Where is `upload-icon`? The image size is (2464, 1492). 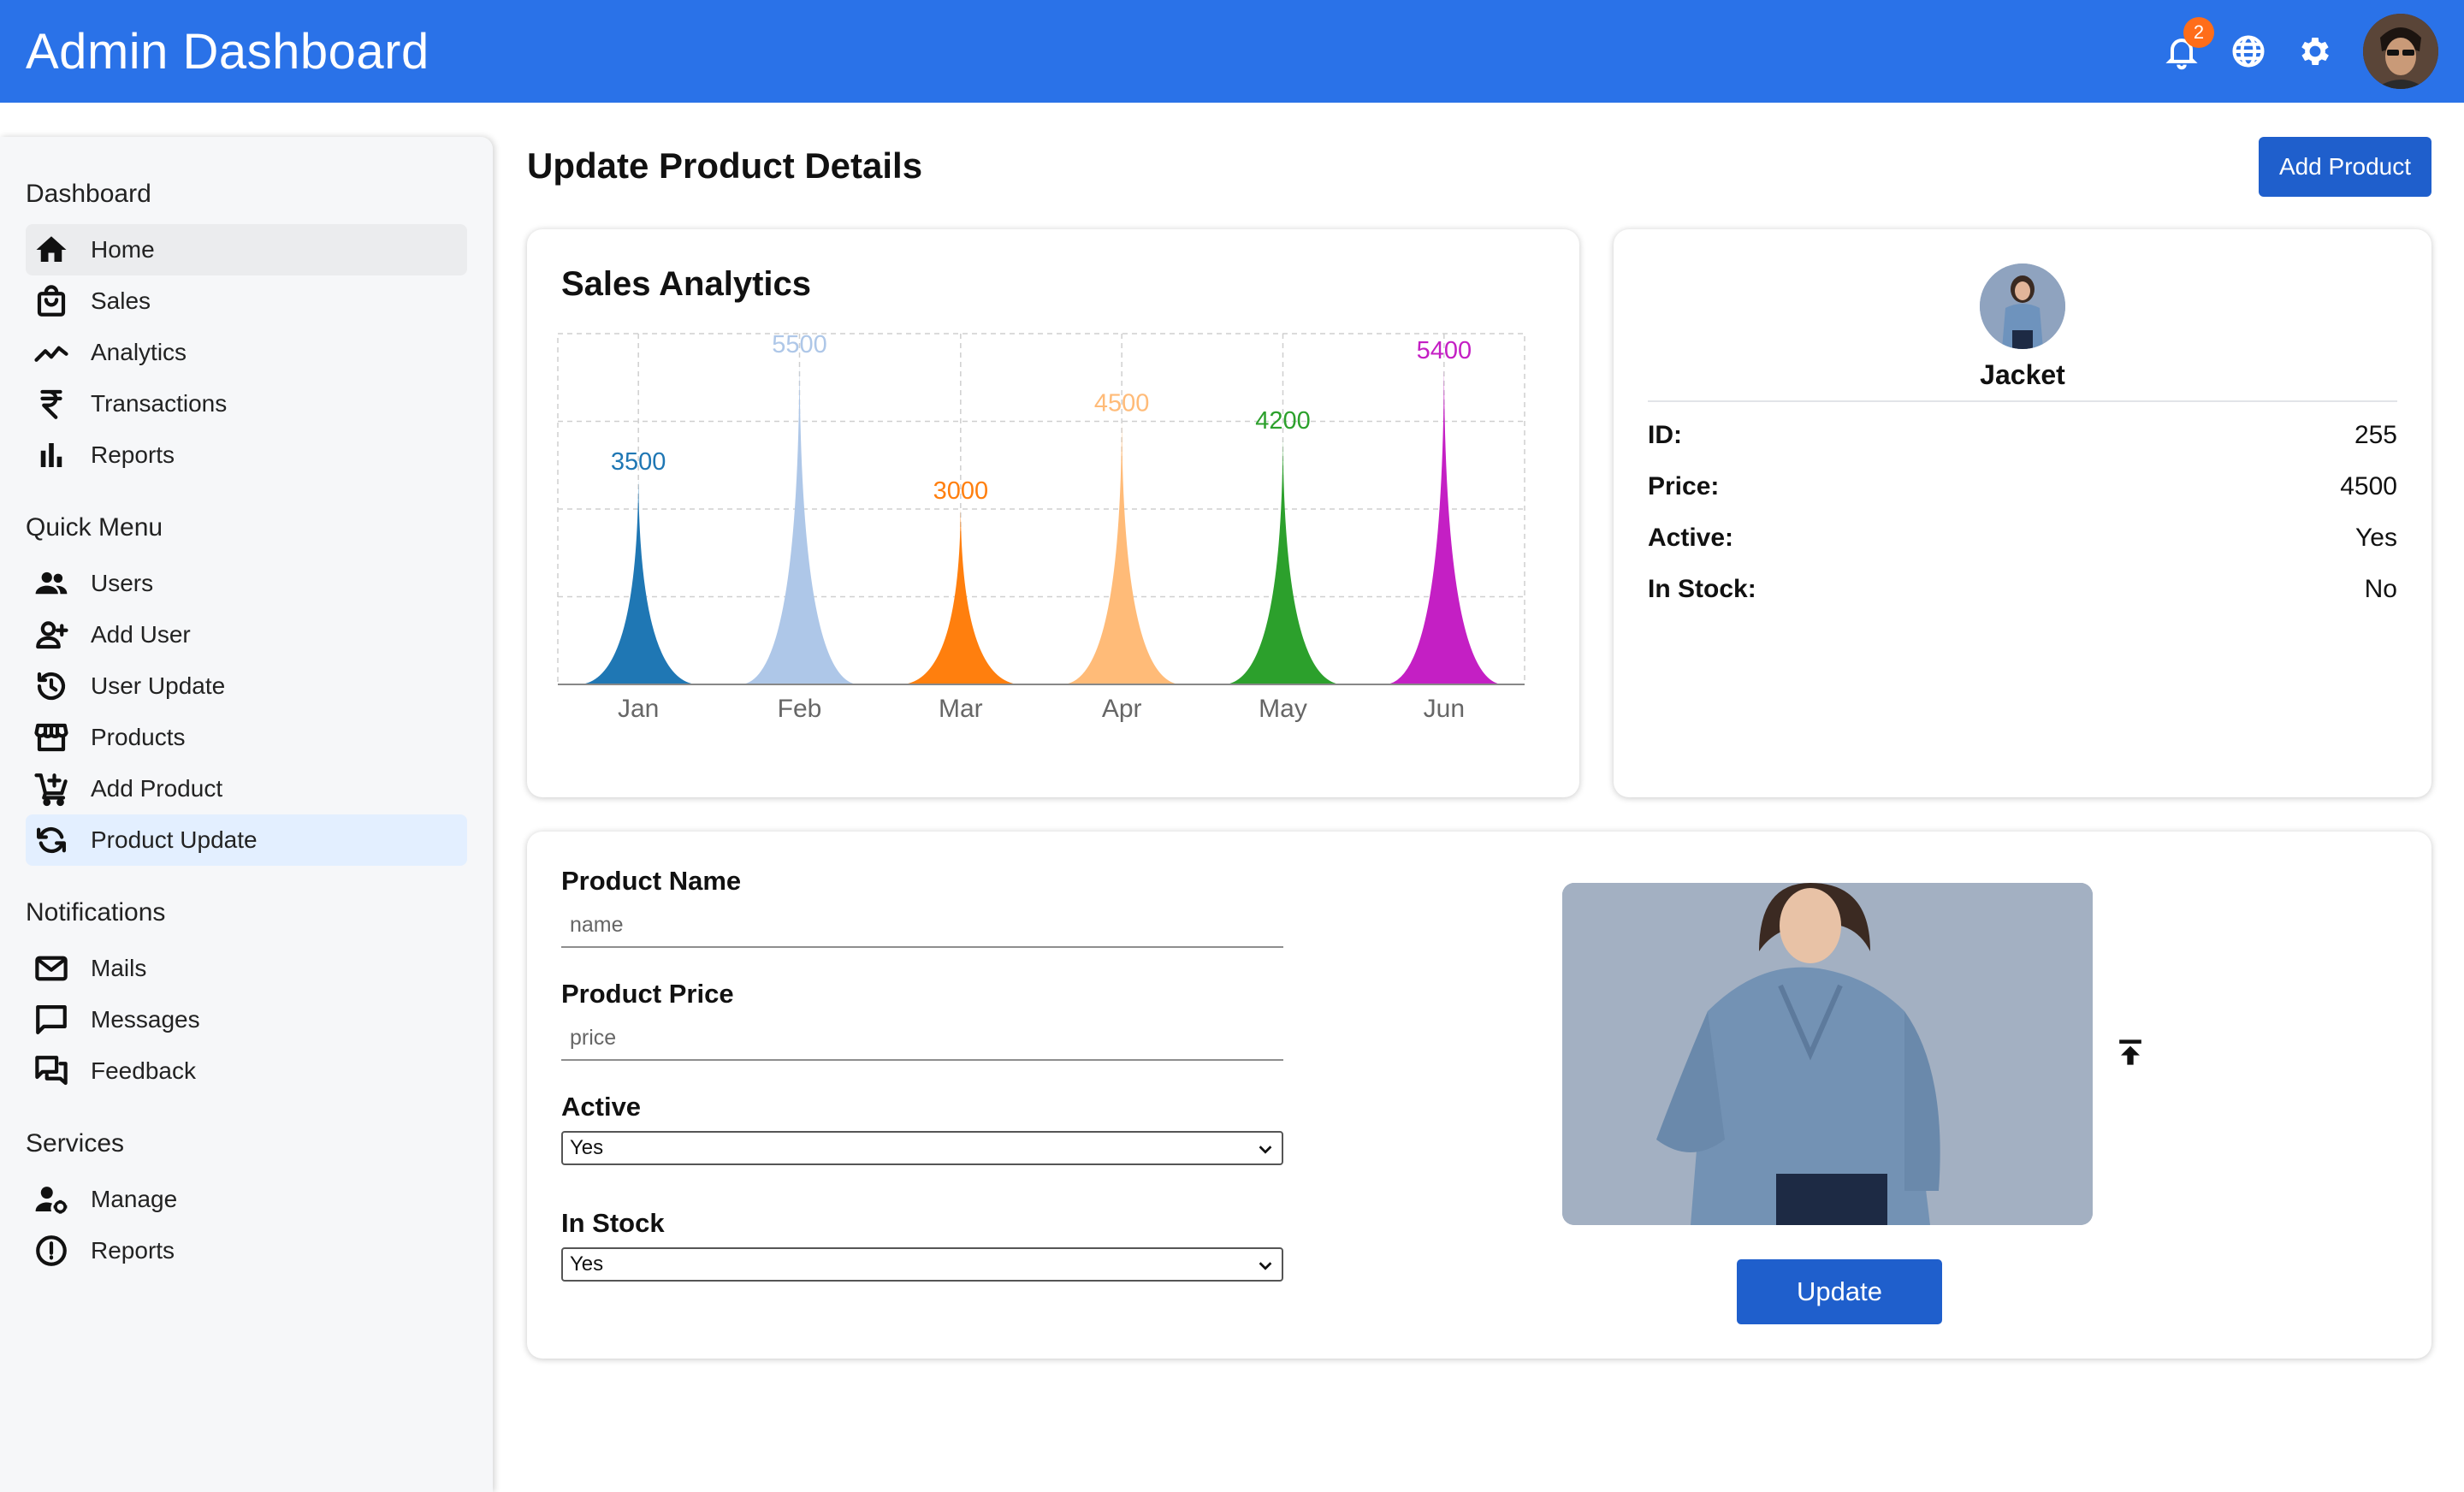
upload-icon is located at coordinates (2130, 1052).